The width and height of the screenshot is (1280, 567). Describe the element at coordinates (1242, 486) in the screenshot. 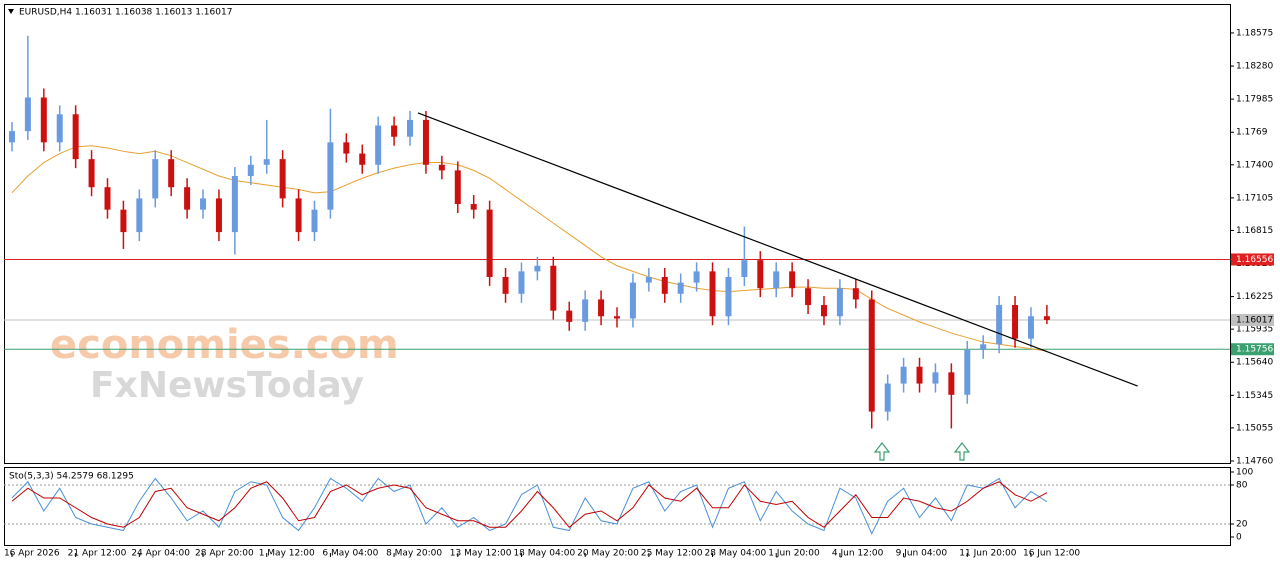

I see `y-tick-label: 80` at that location.